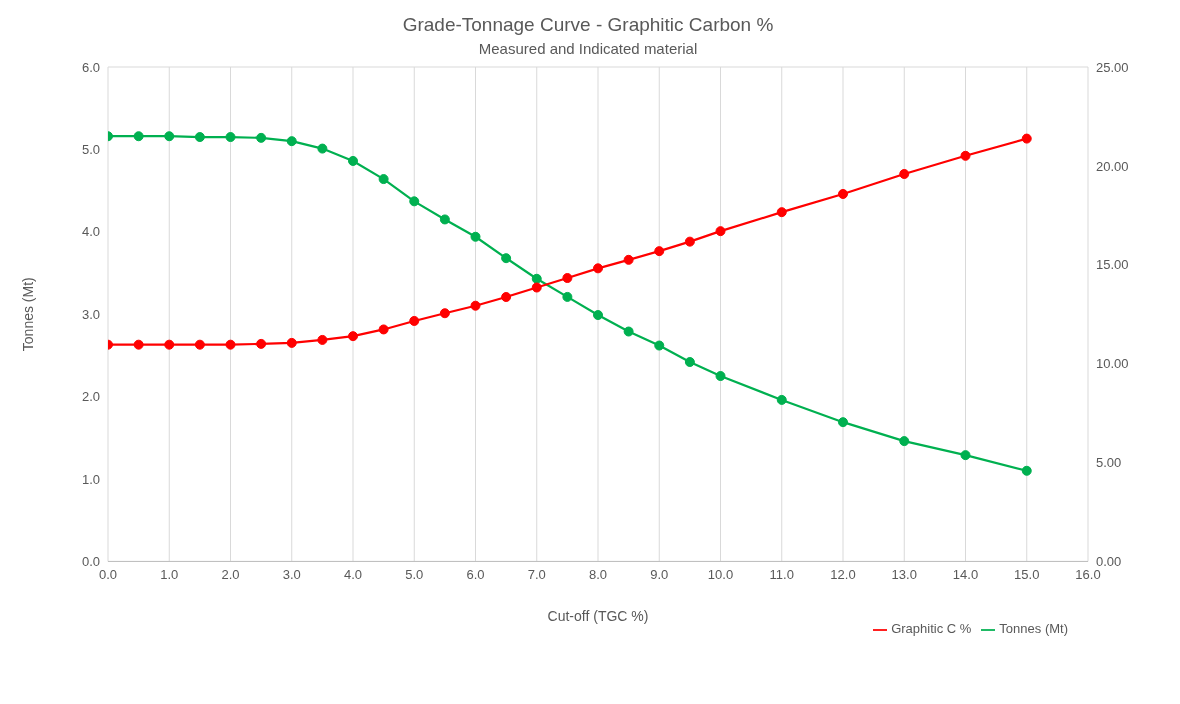 The height and width of the screenshot is (704, 1180). What do you see at coordinates (291, 574) in the screenshot?
I see `x-tick-label: 3.0` at bounding box center [291, 574].